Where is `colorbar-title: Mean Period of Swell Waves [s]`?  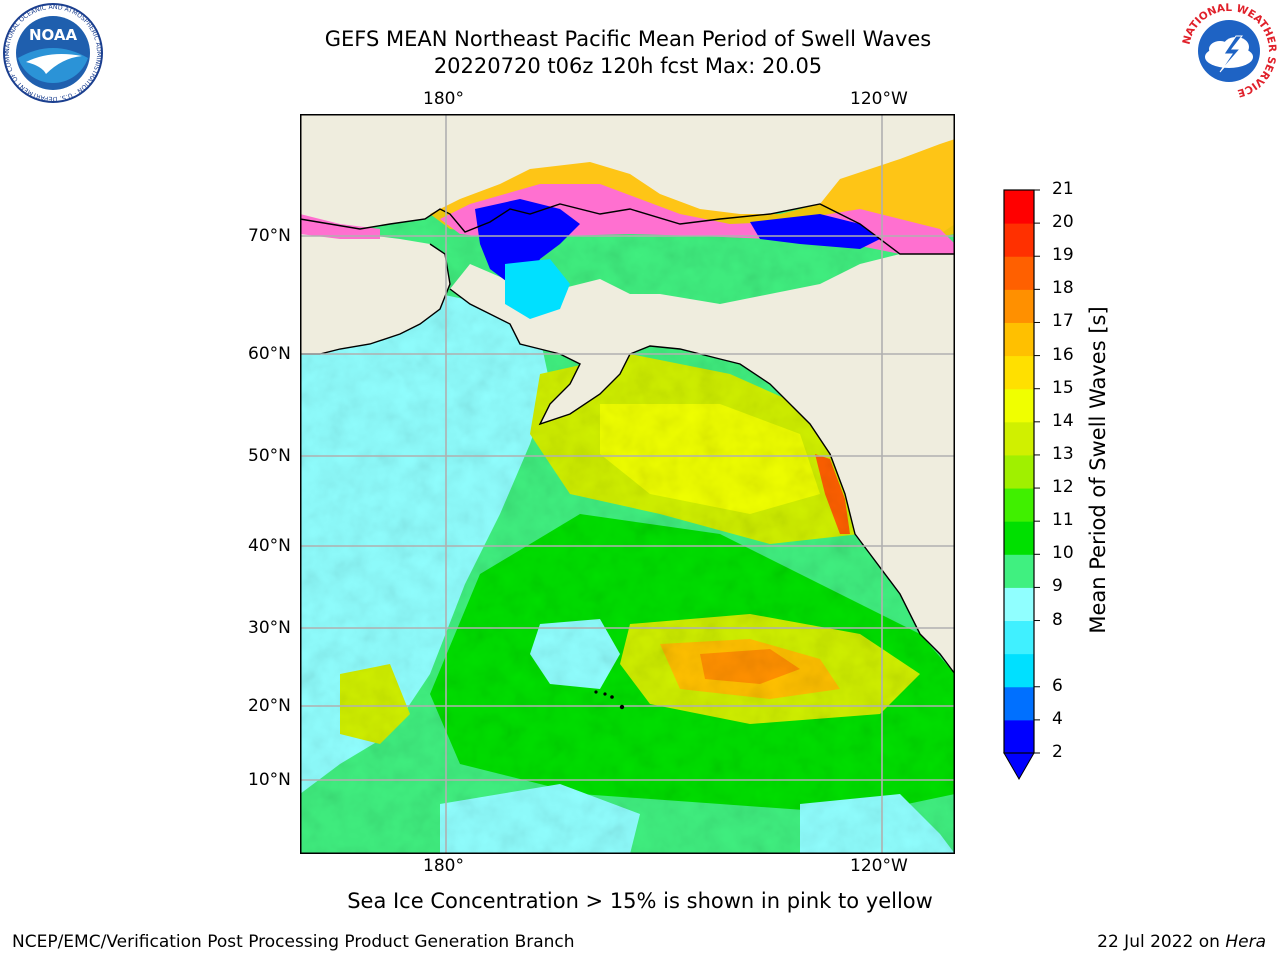 colorbar-title: Mean Period of Swell Waves [s] is located at coordinates (1098, 470).